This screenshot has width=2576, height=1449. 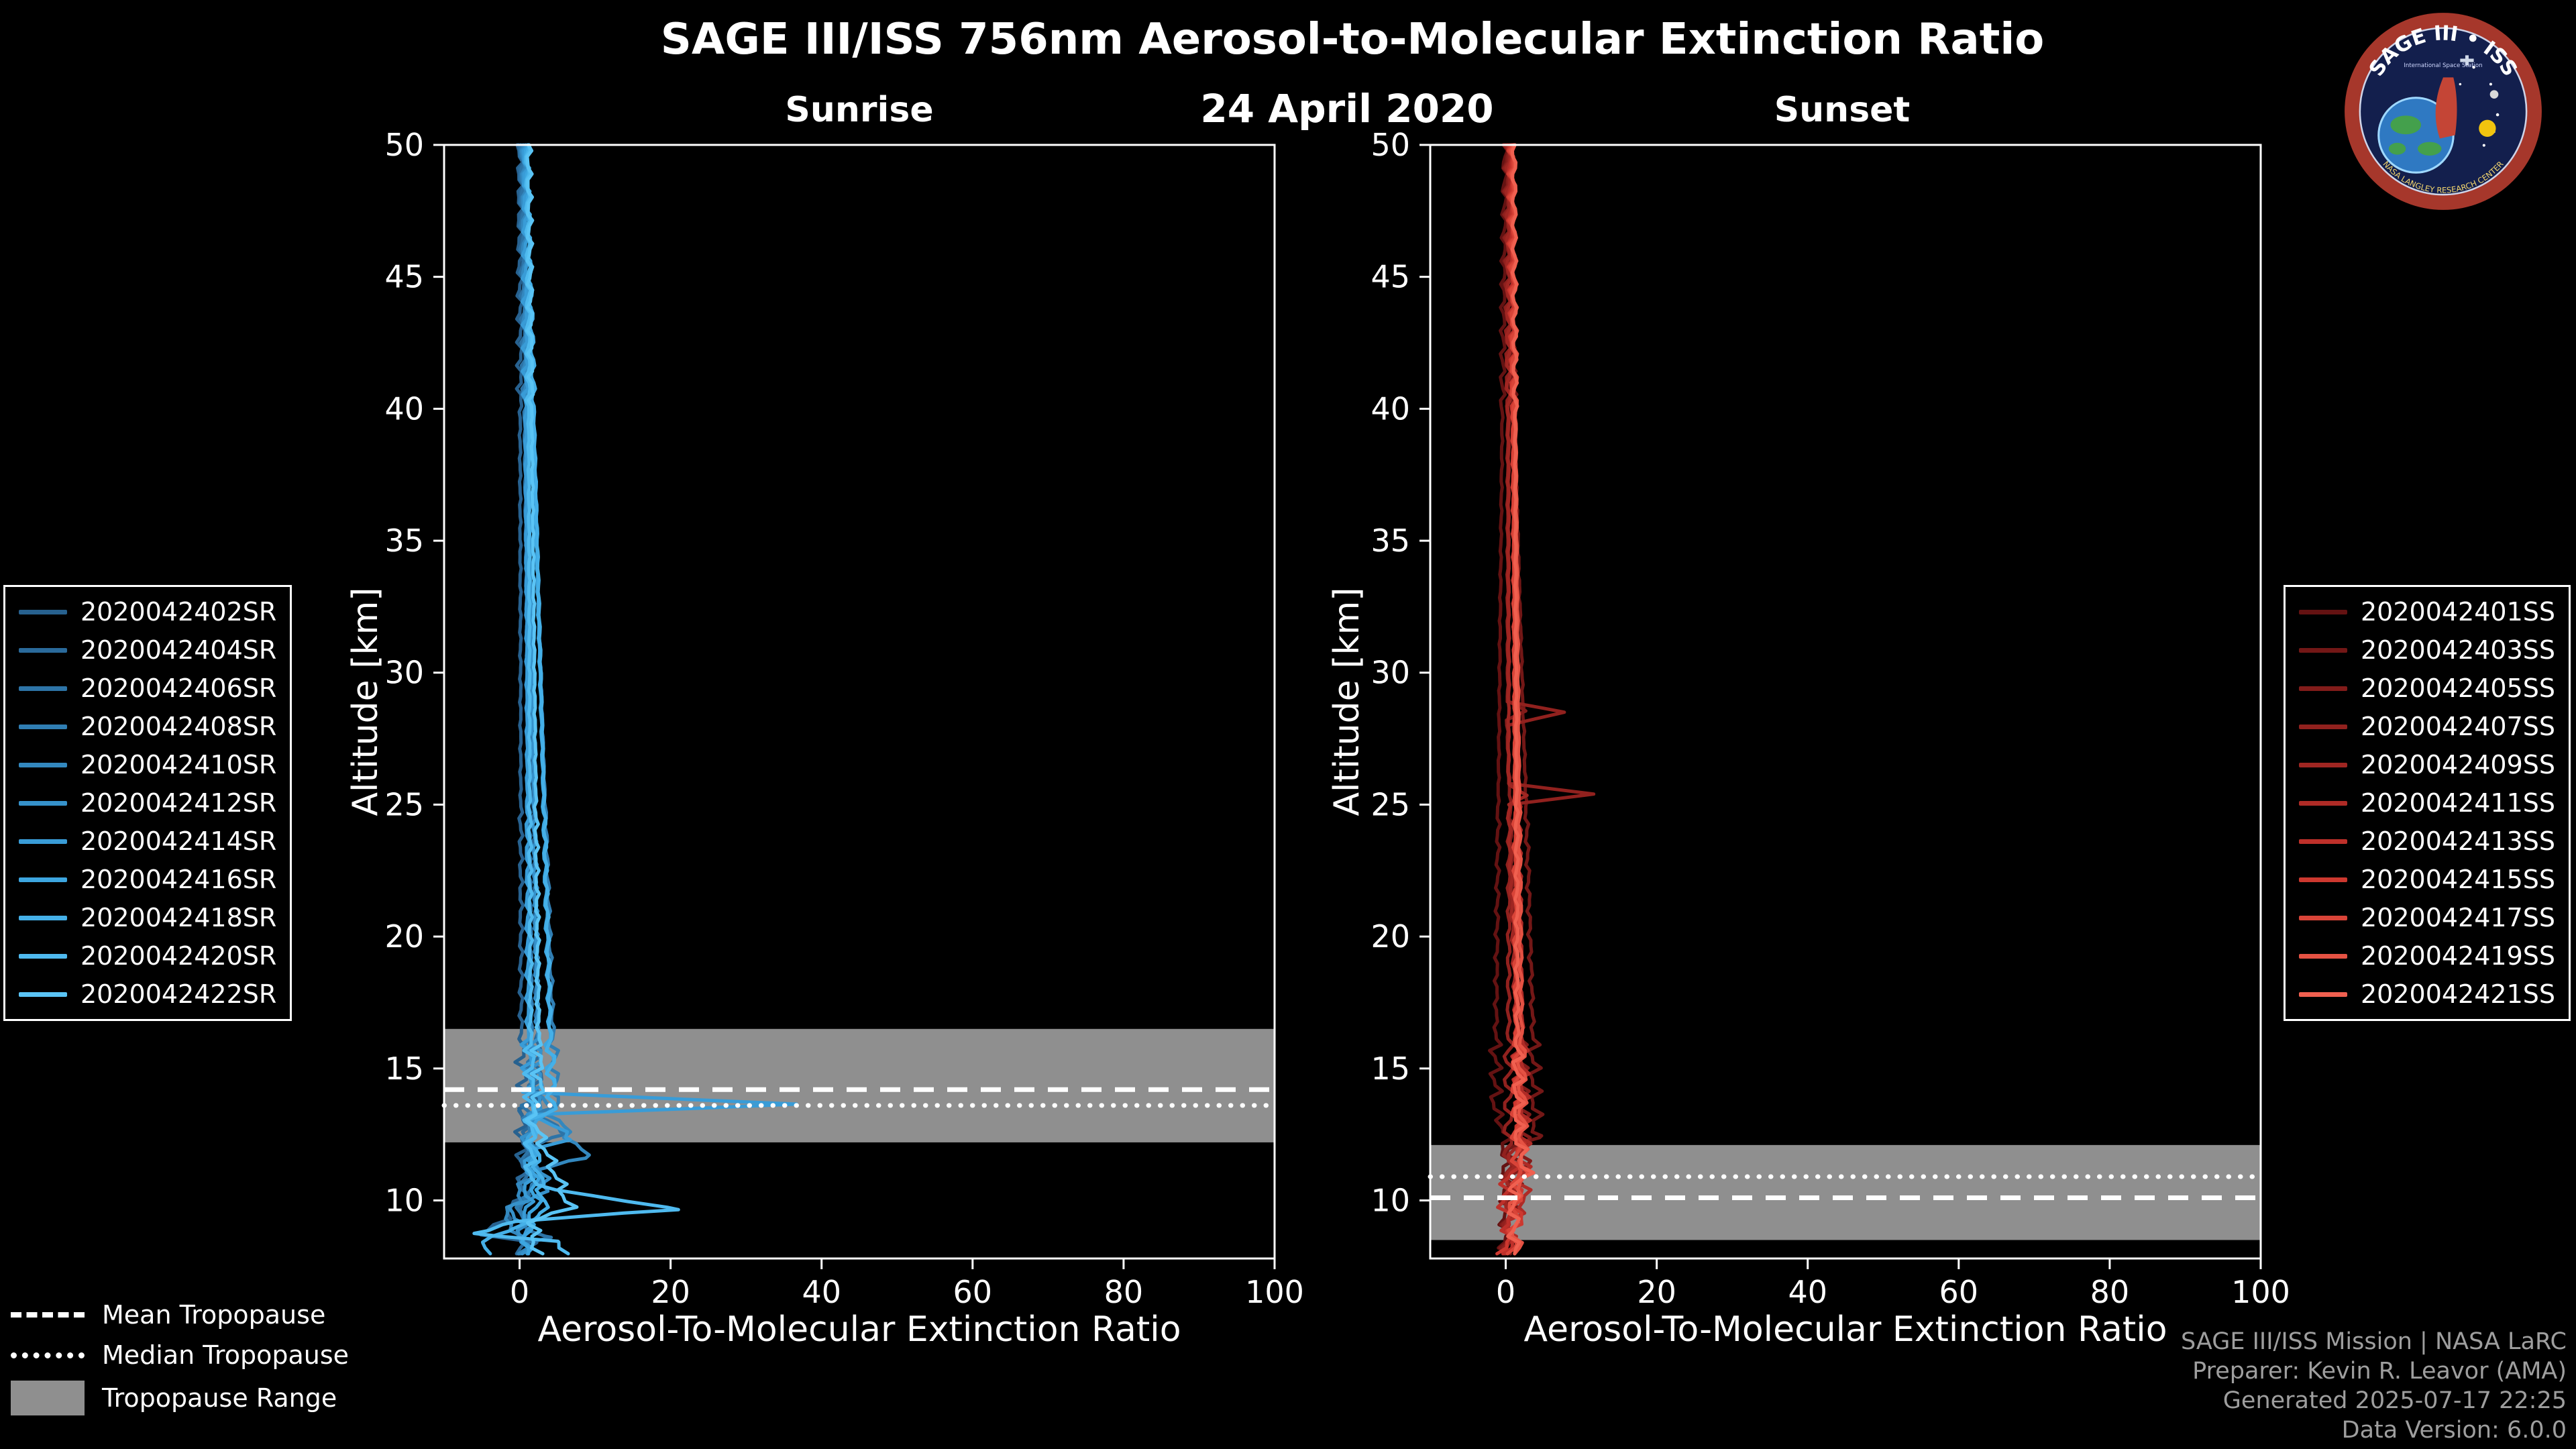 I want to click on series-label: 2020042401SS, so click(x=2457, y=612).